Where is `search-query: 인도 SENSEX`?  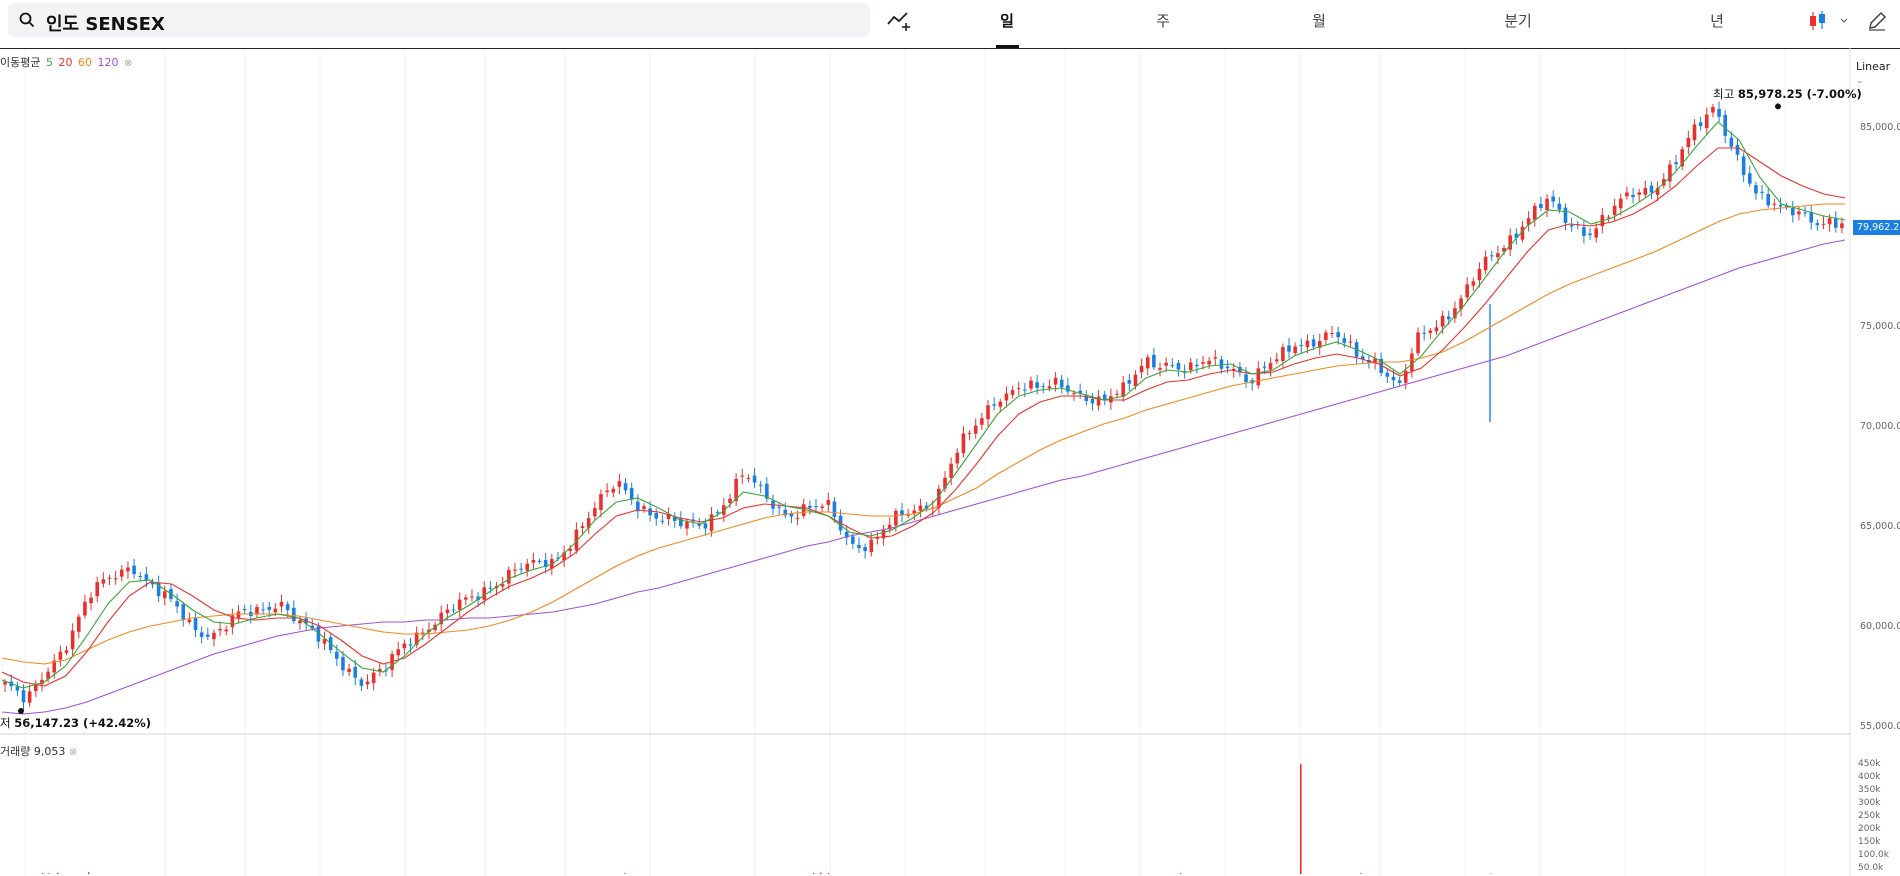 search-query: 인도 SENSEX is located at coordinates (105, 24).